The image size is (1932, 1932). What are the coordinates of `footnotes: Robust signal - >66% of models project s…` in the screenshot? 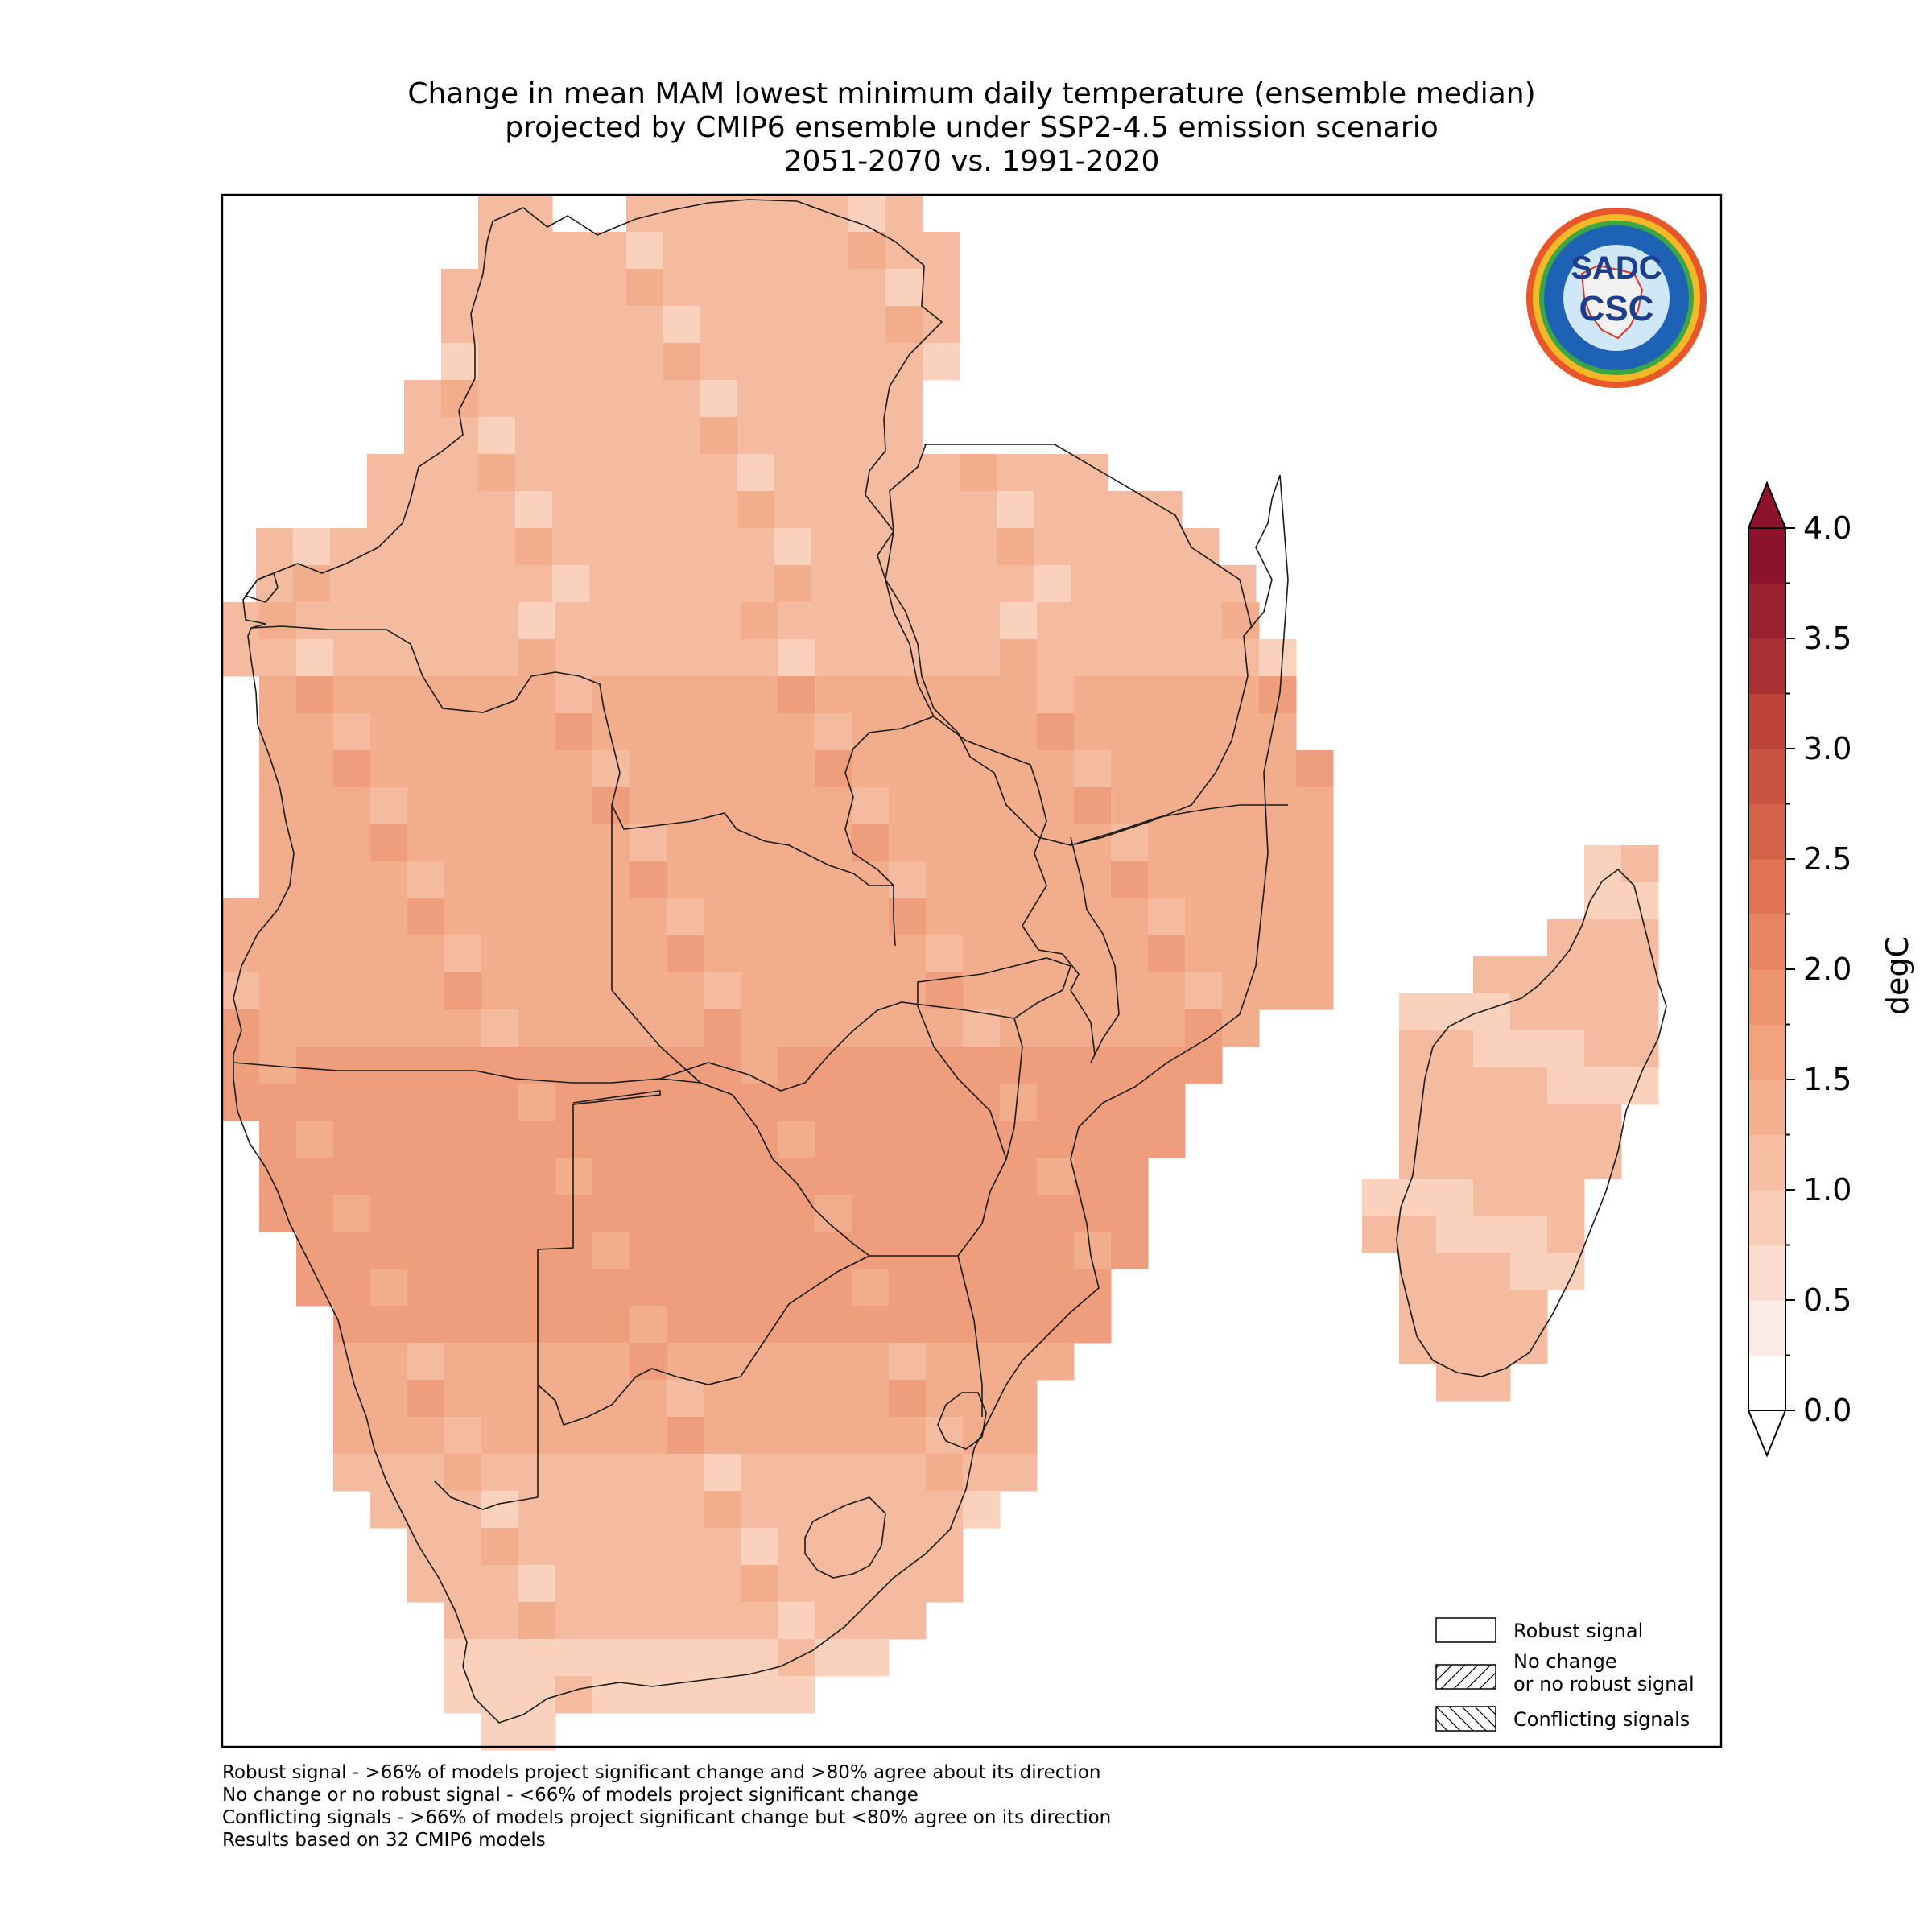 It's located at (666, 1806).